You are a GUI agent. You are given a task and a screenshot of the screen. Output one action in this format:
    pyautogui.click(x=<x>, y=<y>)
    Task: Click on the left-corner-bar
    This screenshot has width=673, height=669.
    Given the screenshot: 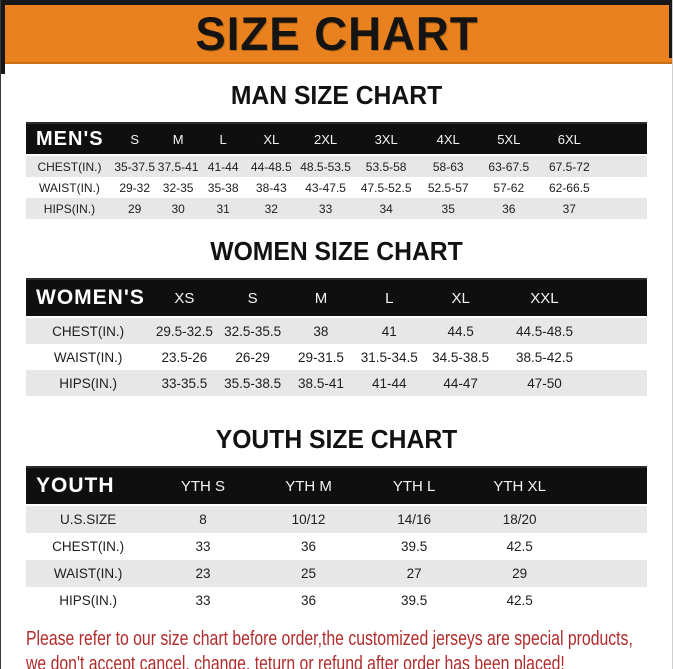 What is the action you would take?
    pyautogui.click(x=3, y=37)
    